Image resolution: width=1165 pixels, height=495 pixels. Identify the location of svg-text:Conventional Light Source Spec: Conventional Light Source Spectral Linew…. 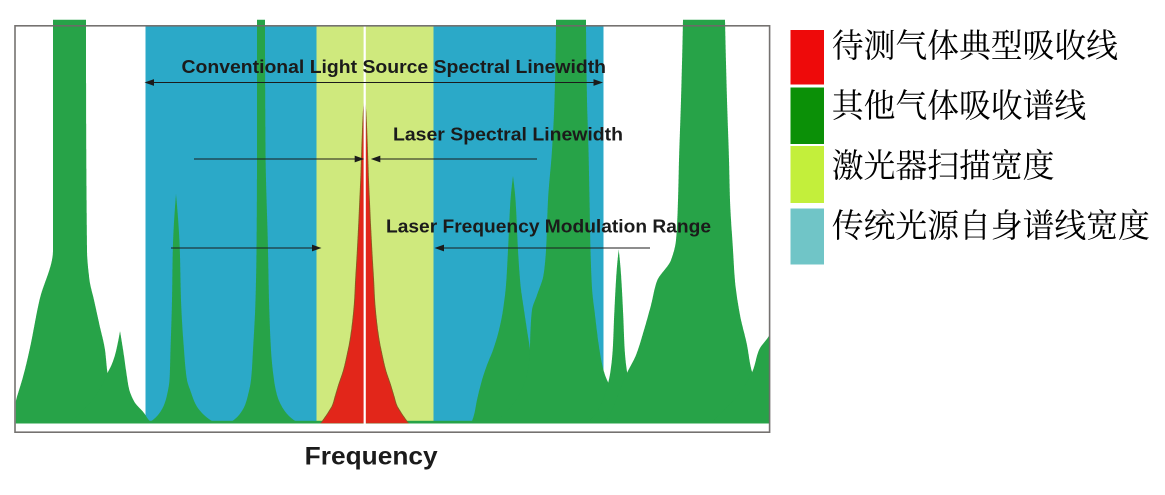
(394, 66).